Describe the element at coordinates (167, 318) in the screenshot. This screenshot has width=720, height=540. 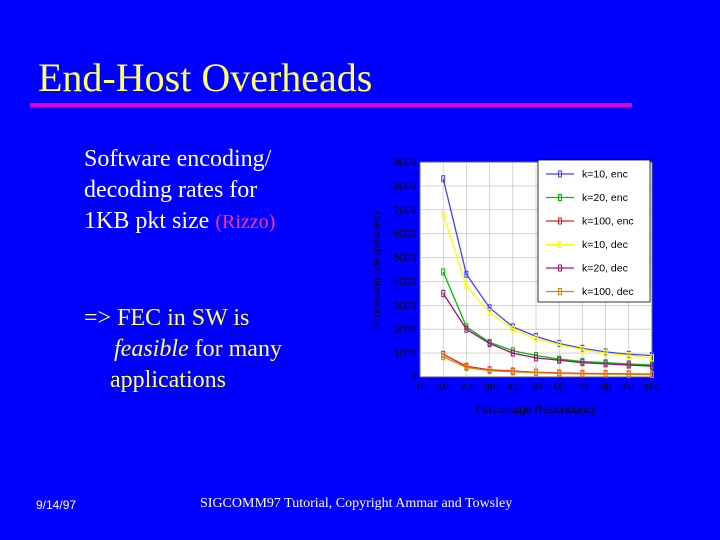
I see `bullet2-line1: => FEC in SW is` at that location.